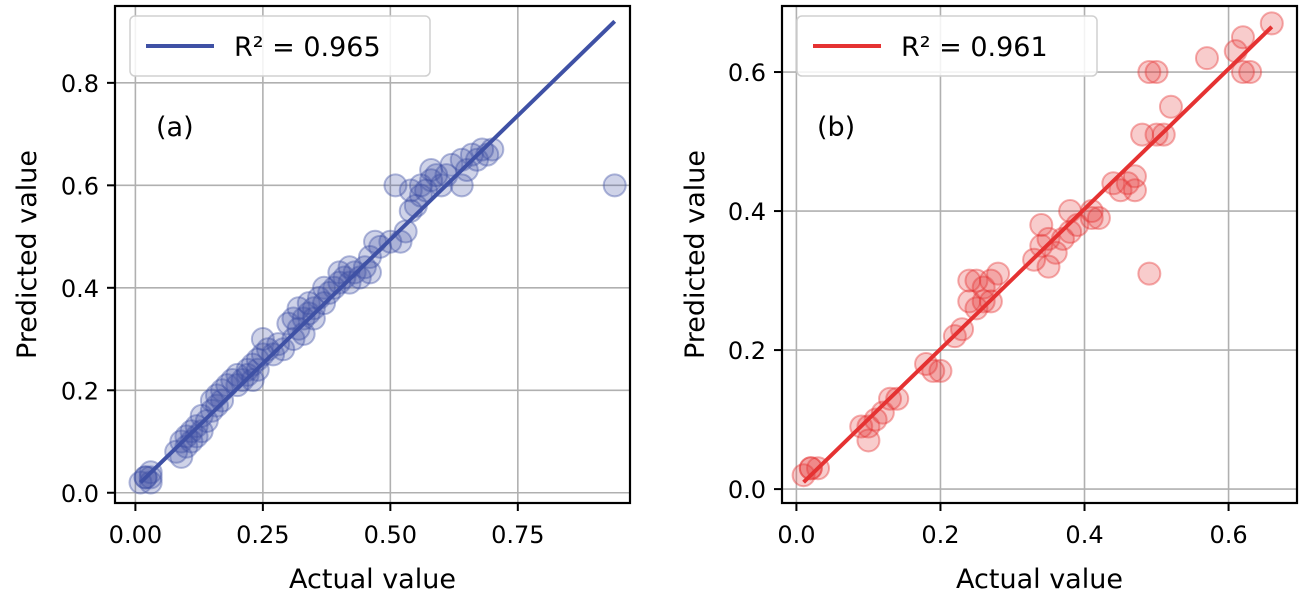 The image size is (1300, 595). What do you see at coordinates (974, 47) in the screenshot?
I see `legend-label: R² = 0.961` at bounding box center [974, 47].